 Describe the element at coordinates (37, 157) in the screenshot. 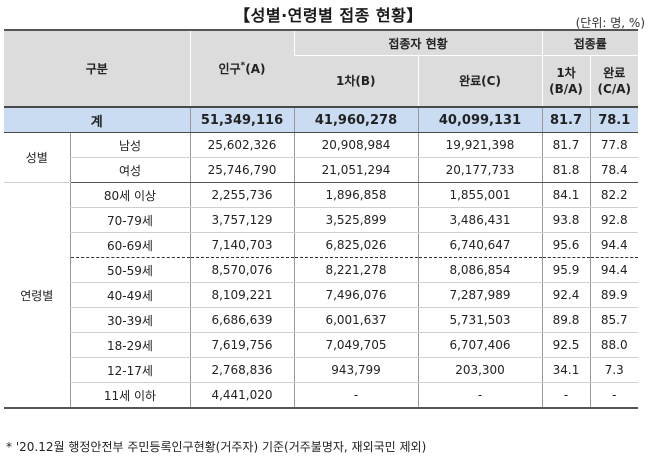

I see `gender-label: 성별` at that location.